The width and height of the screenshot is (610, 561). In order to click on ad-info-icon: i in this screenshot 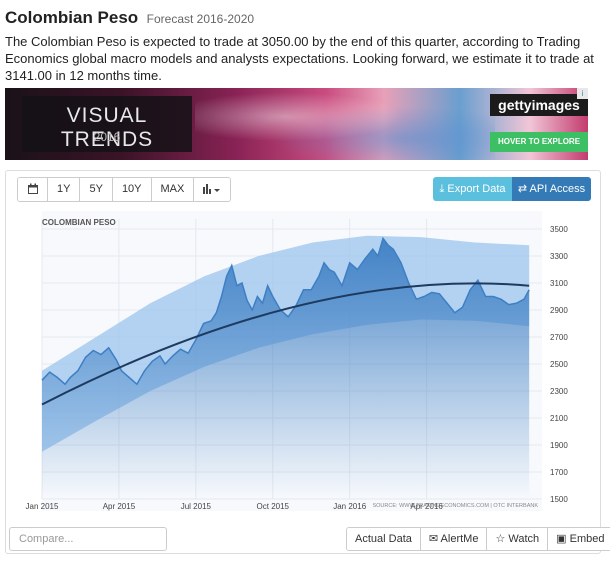, I will do `click(582, 93)`.